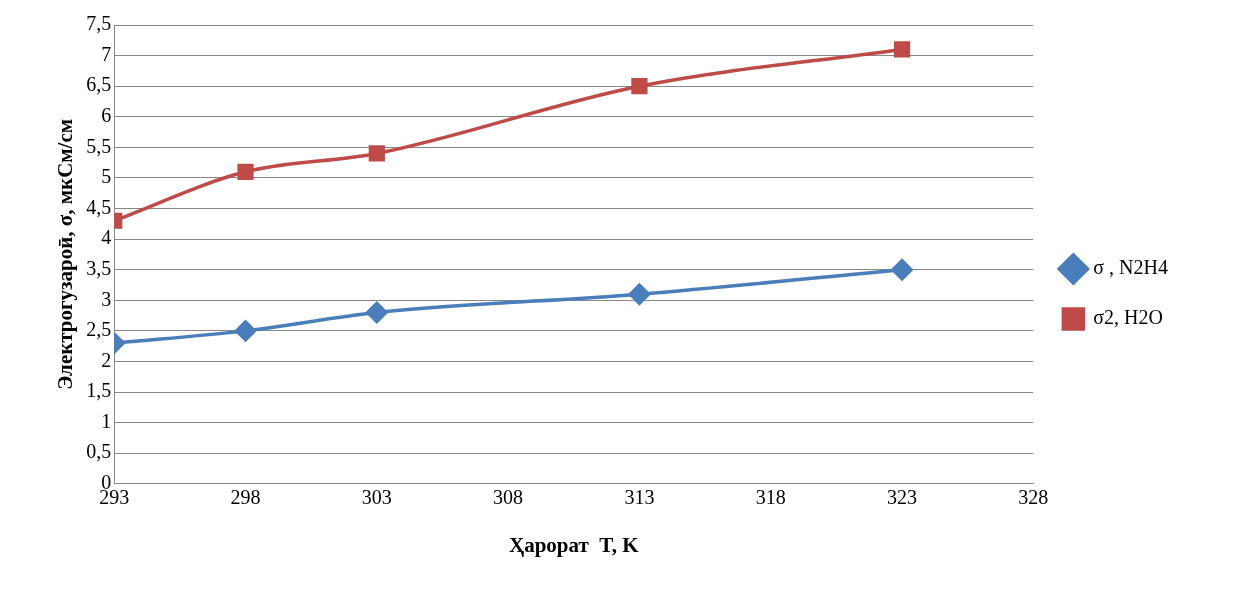 The image size is (1238, 608). What do you see at coordinates (902, 497) in the screenshot?
I see `x-tick-label: 323` at bounding box center [902, 497].